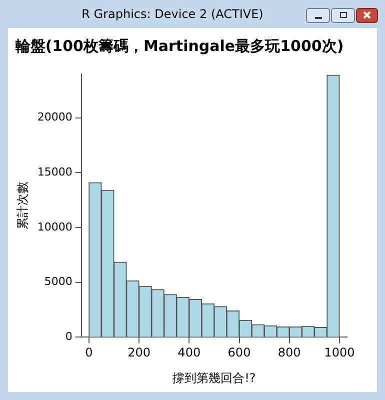 This screenshot has width=385, height=400. Describe the element at coordinates (239, 353) in the screenshot. I see `x-tick-label: 600` at that location.